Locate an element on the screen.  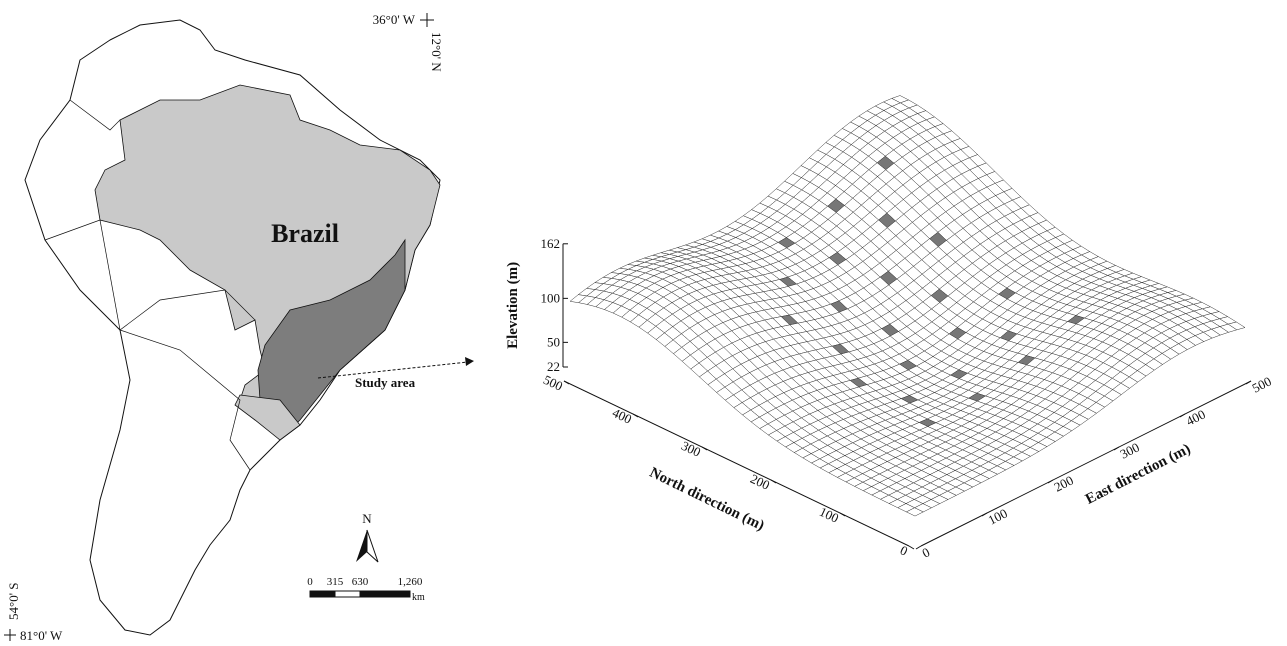
z-tick-label: 162 is located at coordinates (551, 243).